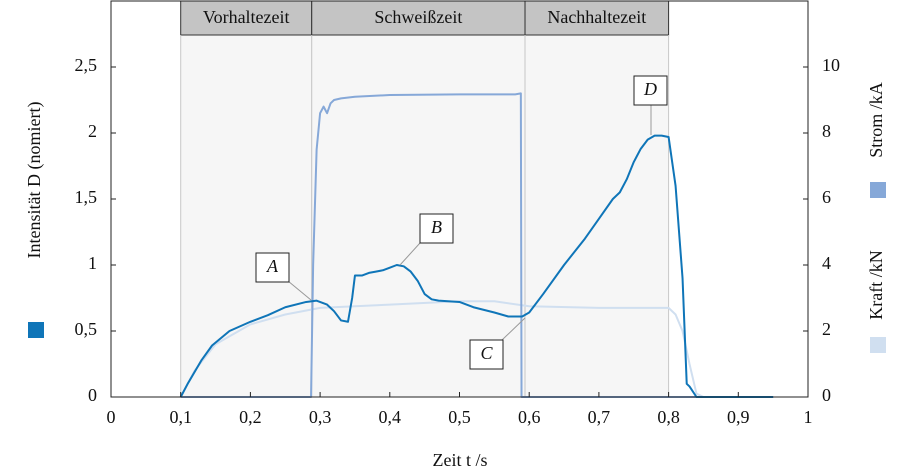  What do you see at coordinates (246, 216) in the screenshot?
I see `phase-background` at bounding box center [246, 216].